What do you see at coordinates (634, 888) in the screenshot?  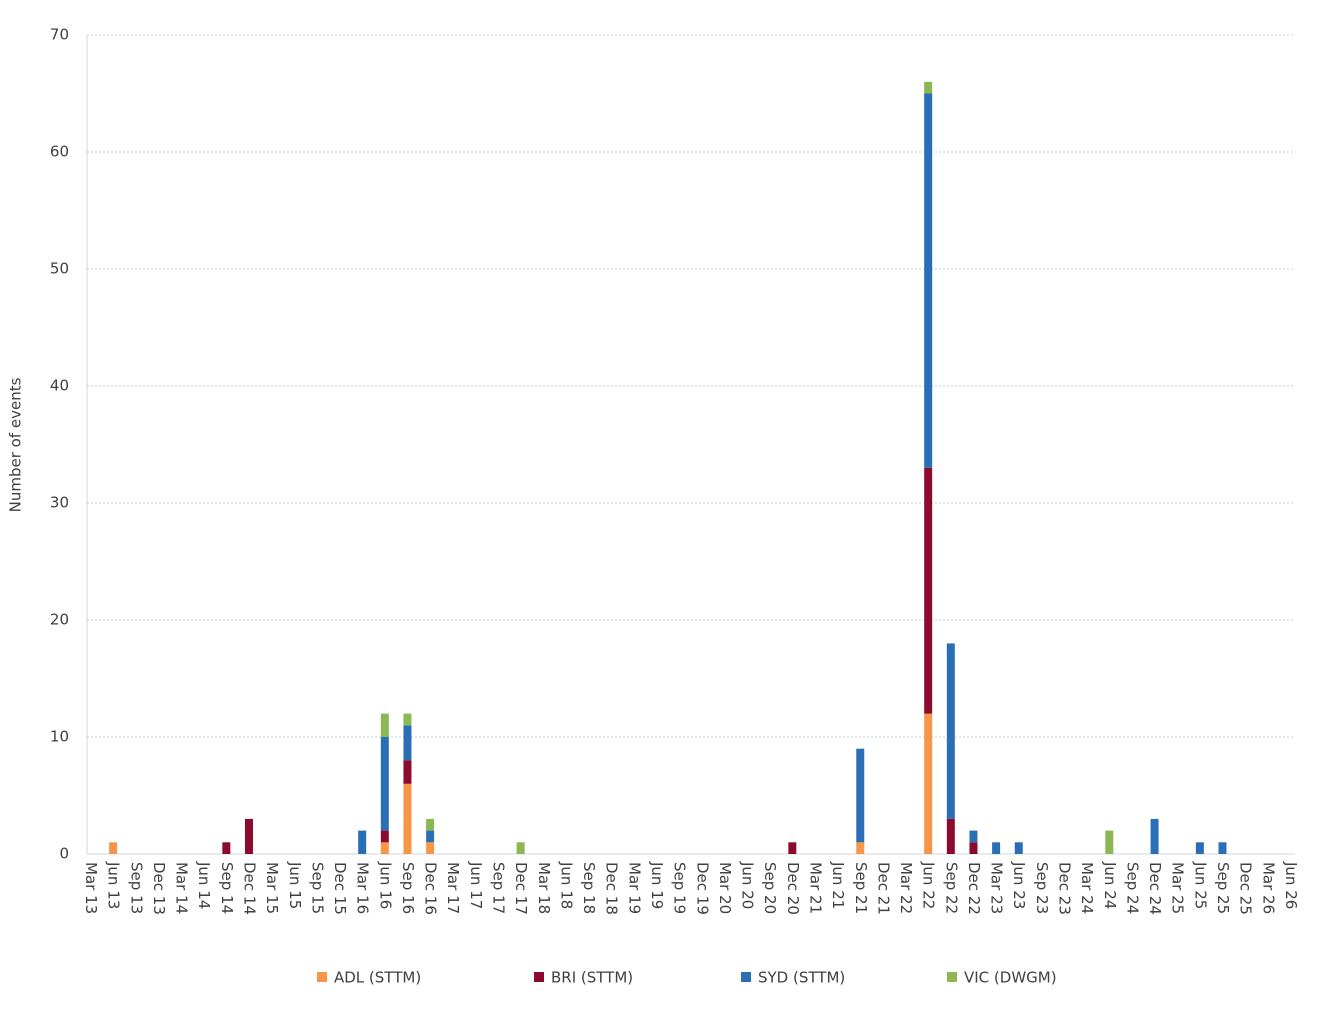 I see `x-tick-label: Mar 19` at bounding box center [634, 888].